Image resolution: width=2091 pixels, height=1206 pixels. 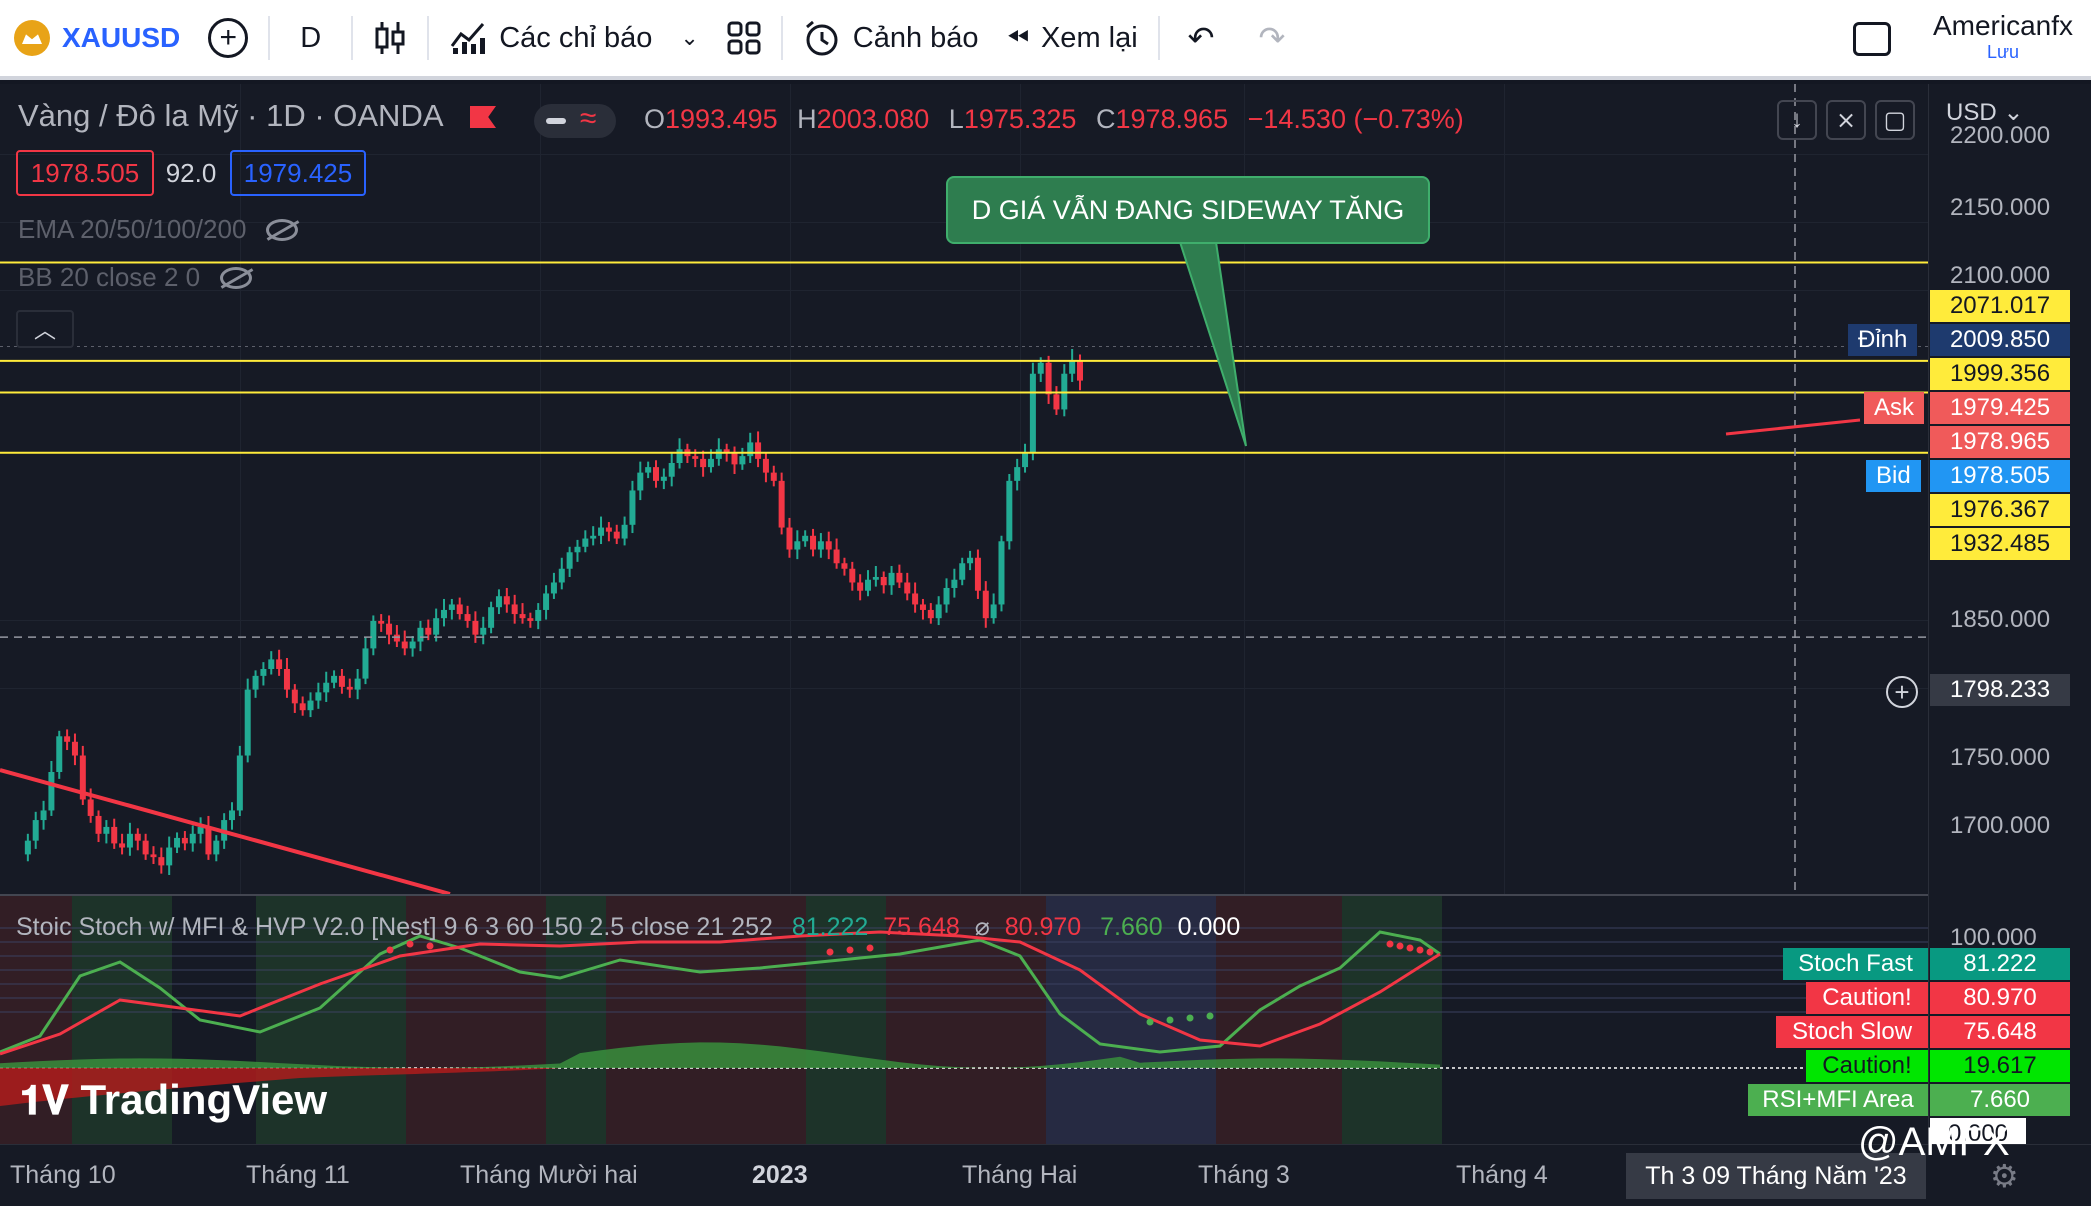 I want to click on osc-value-3: 80.970, so click(x=1043, y=927).